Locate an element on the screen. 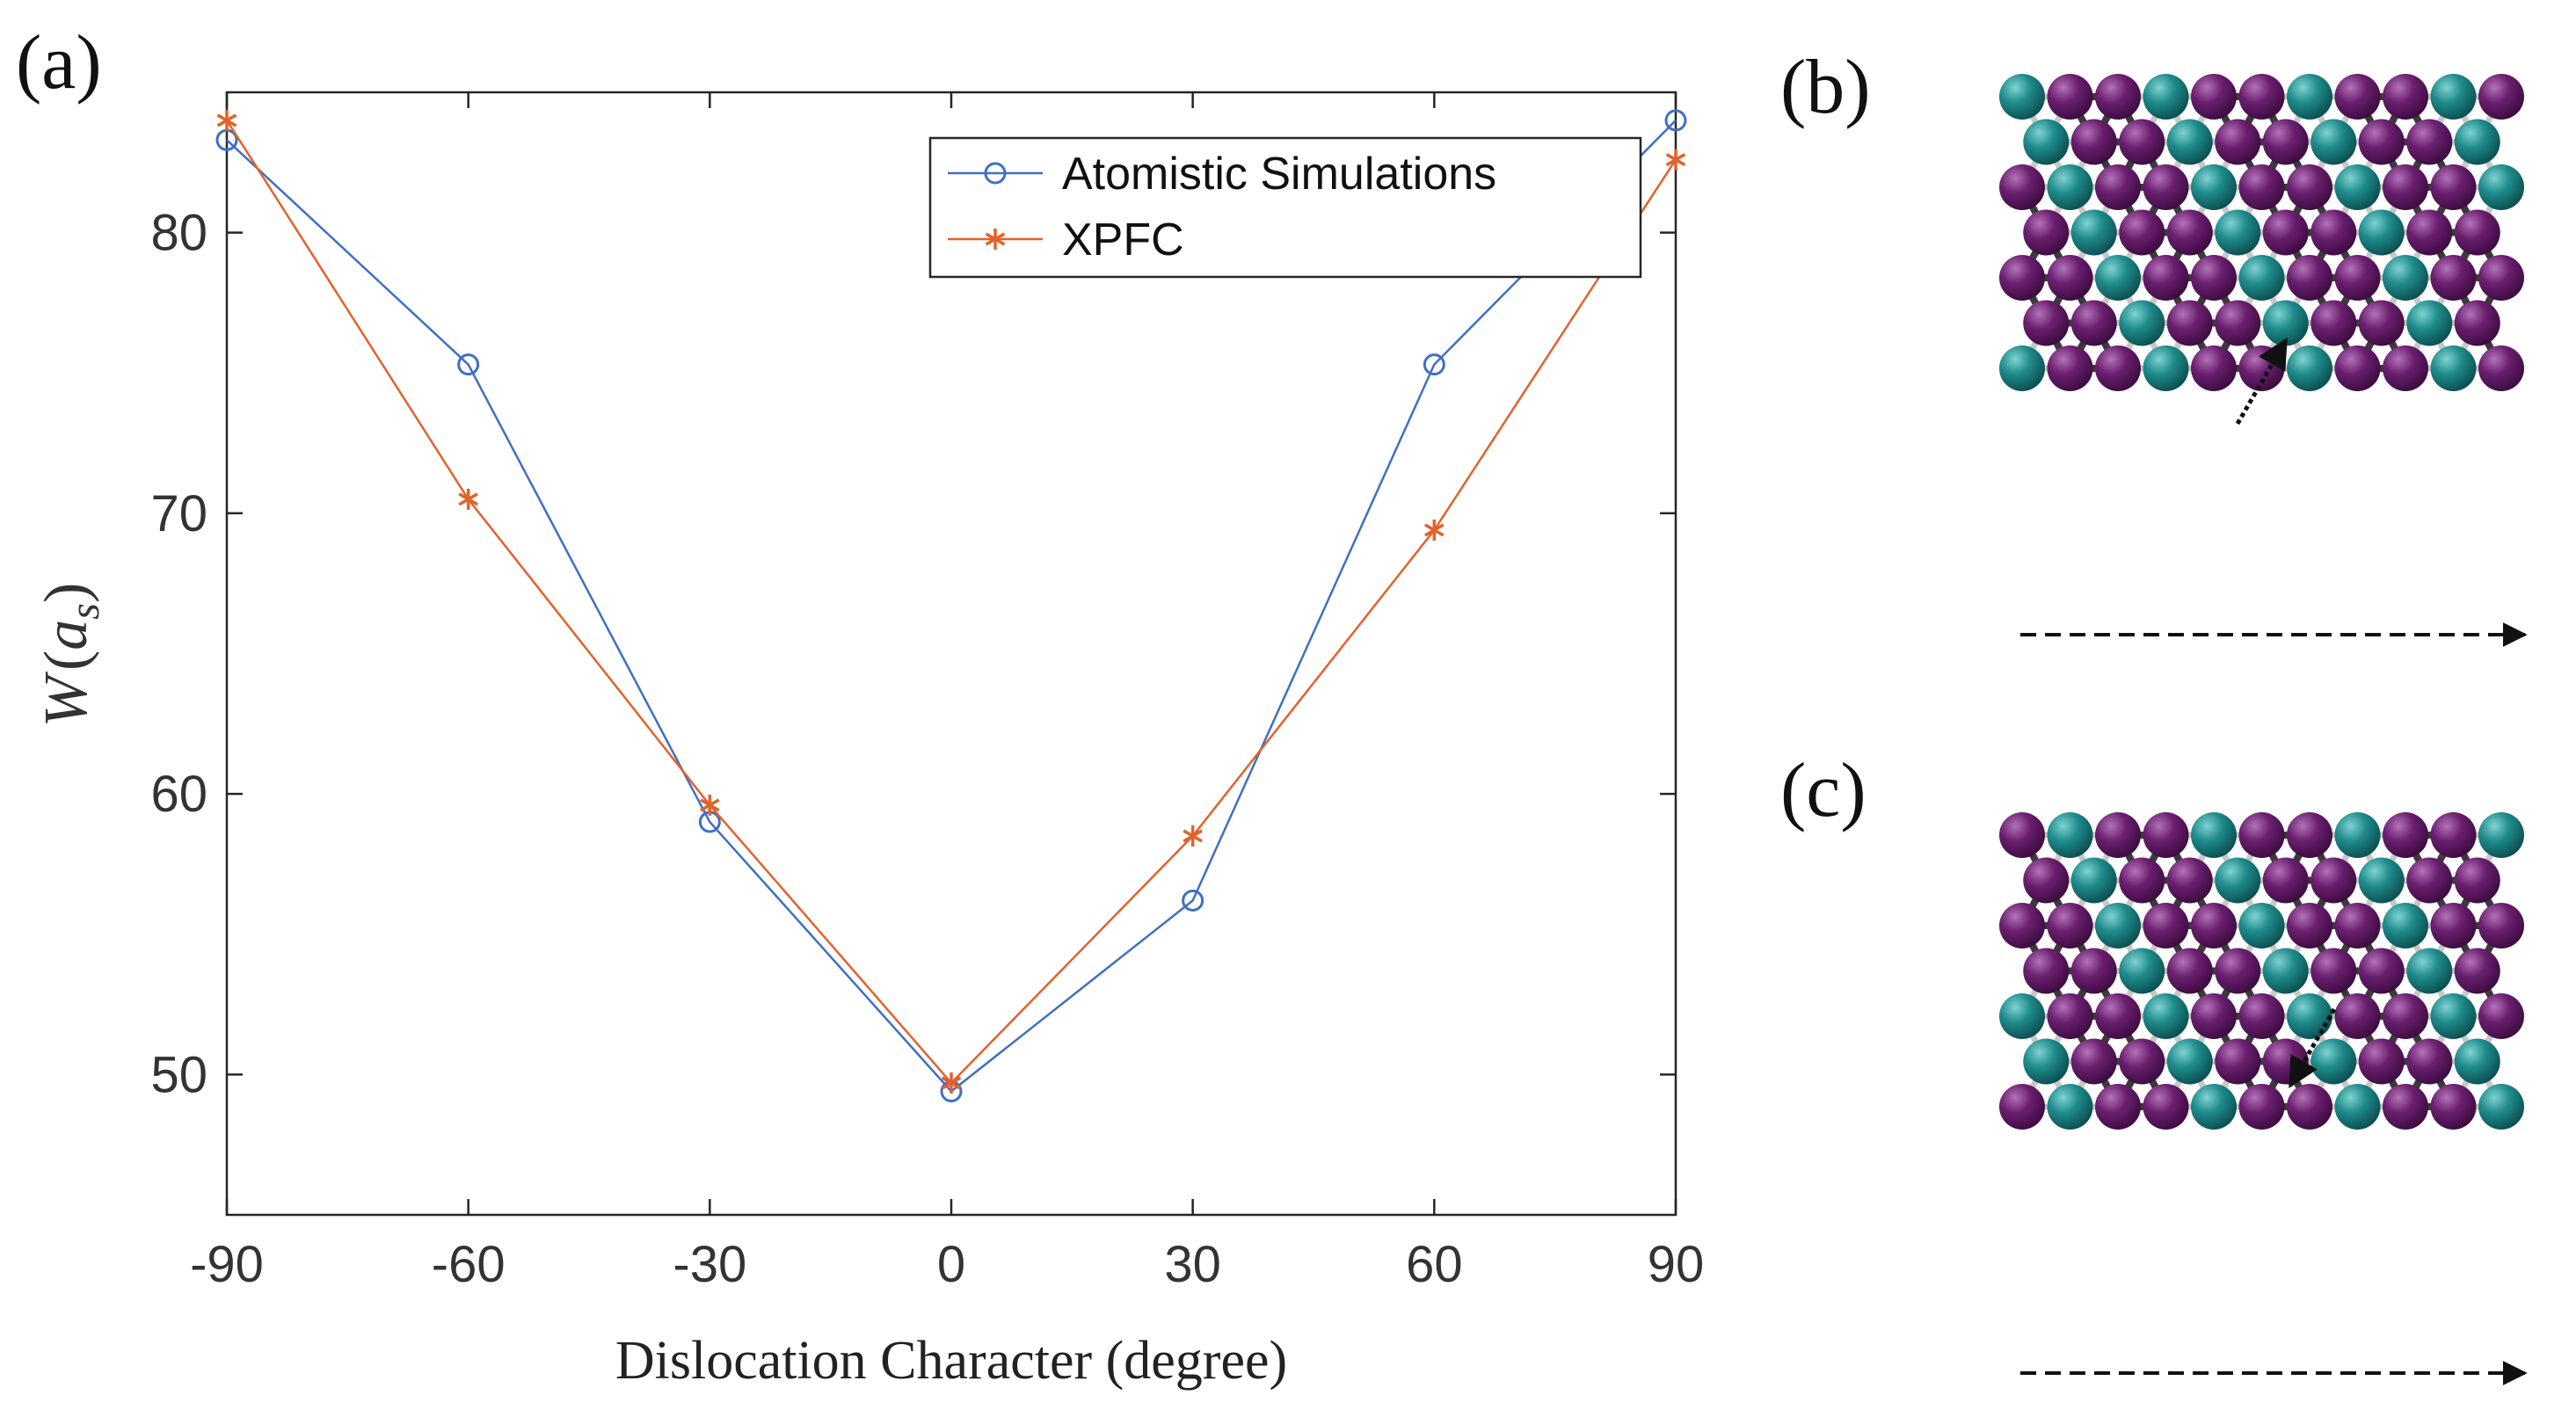  legend-box is located at coordinates (1285, 208).